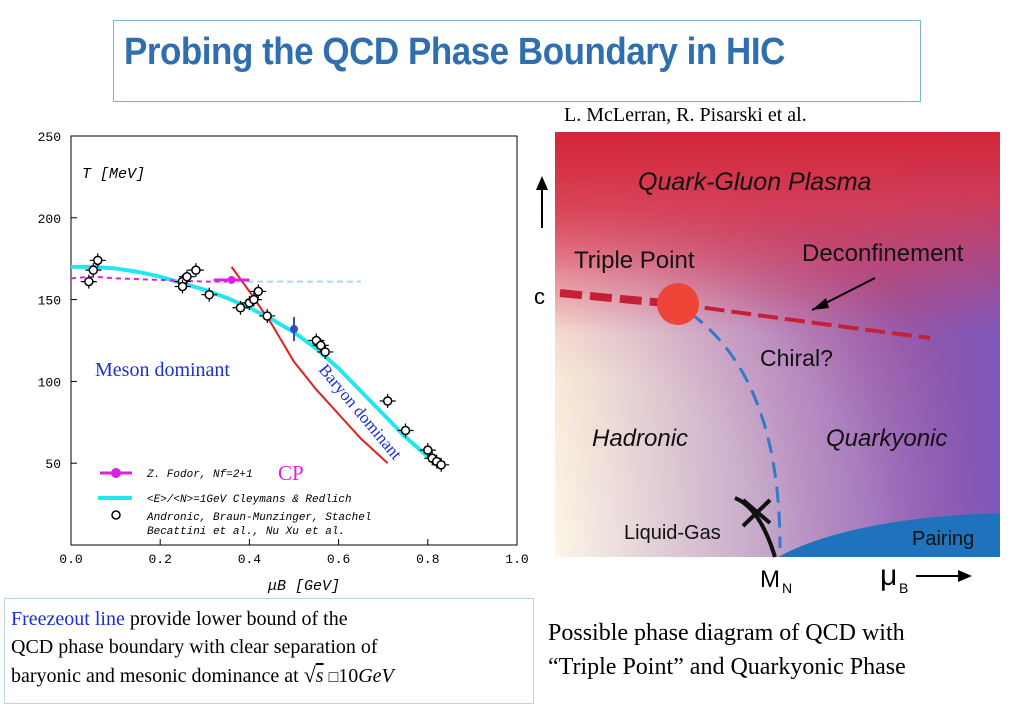 The width and height of the screenshot is (1023, 708). What do you see at coordinates (770, 579) in the screenshot?
I see `mn-label: M` at bounding box center [770, 579].